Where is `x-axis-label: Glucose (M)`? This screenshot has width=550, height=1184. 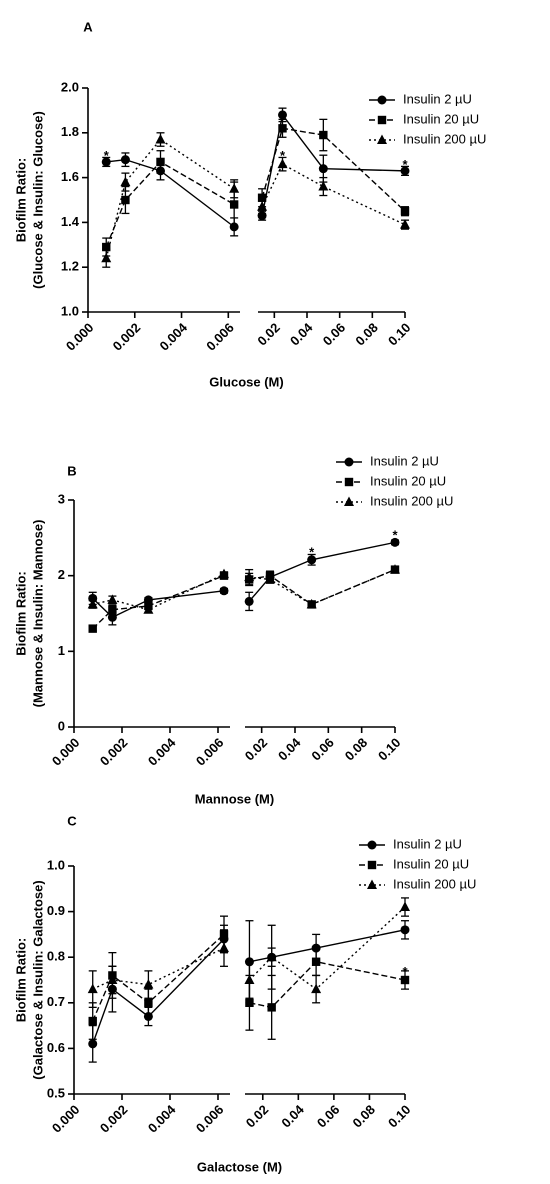
x-axis-label: Glucose (M) is located at coordinates (246, 381).